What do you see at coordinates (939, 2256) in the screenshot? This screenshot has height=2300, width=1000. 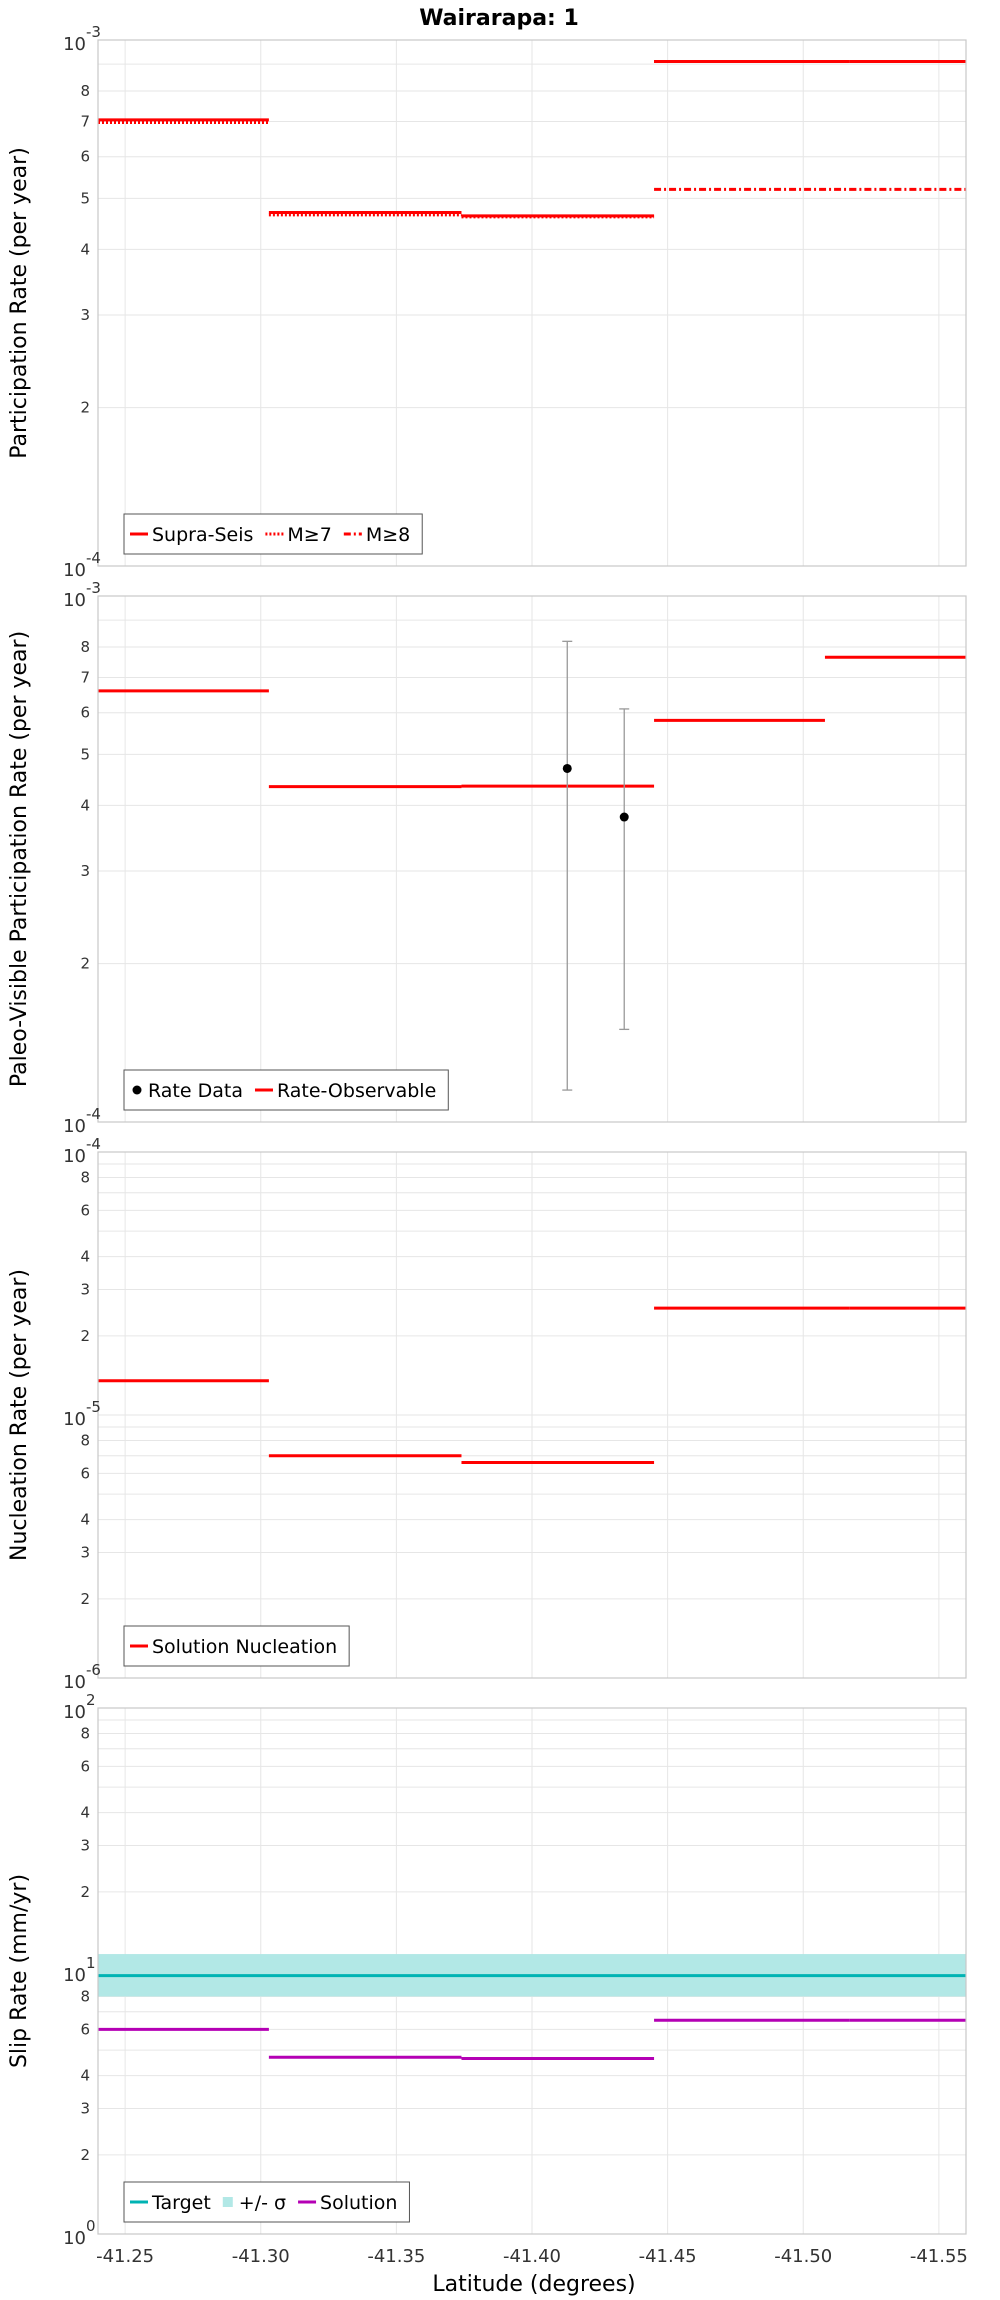 I see `x-tick-label: -41.55` at bounding box center [939, 2256].